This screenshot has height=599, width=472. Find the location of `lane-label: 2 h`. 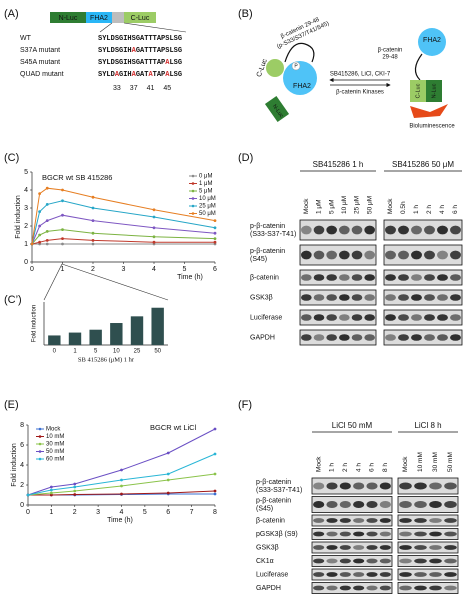

lane-label: 2 h is located at coordinates (345, 467).